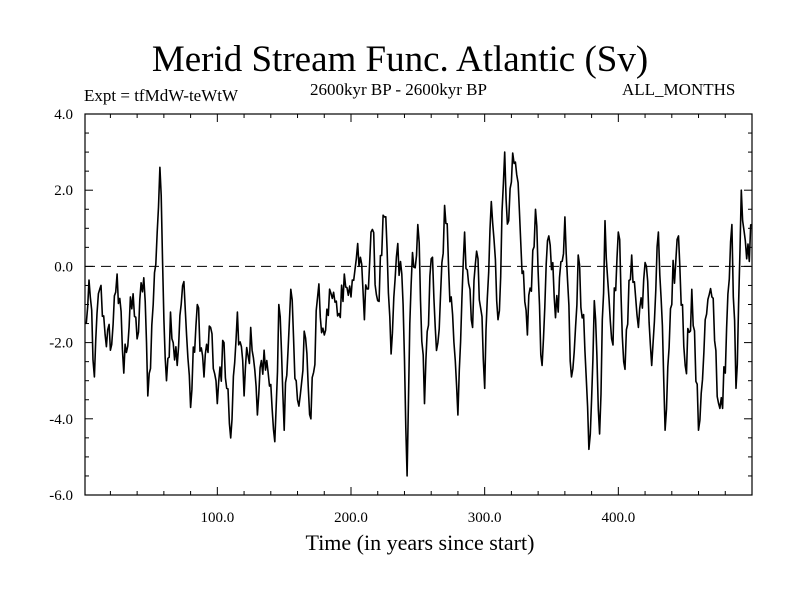  Describe the element at coordinates (420, 542) in the screenshot. I see `x-axis-label: Time (in years since start)` at that location.